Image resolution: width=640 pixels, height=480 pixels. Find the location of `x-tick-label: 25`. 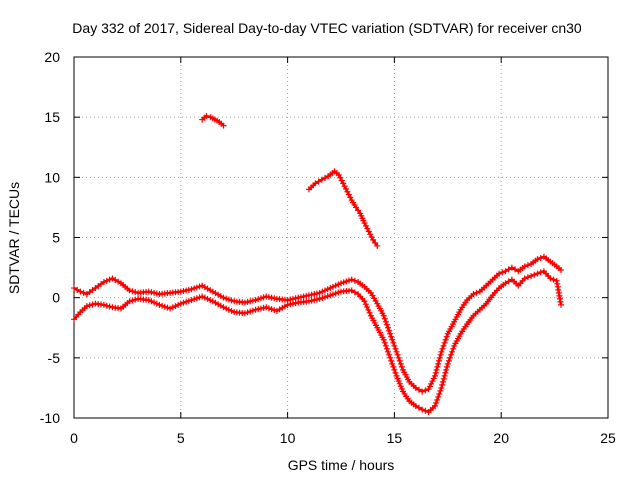

x-tick-label: 25 is located at coordinates (608, 438).